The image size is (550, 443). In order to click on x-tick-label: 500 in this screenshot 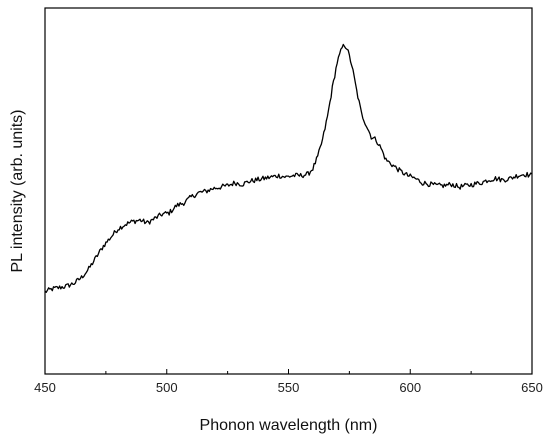, I will do `click(167, 387)`.